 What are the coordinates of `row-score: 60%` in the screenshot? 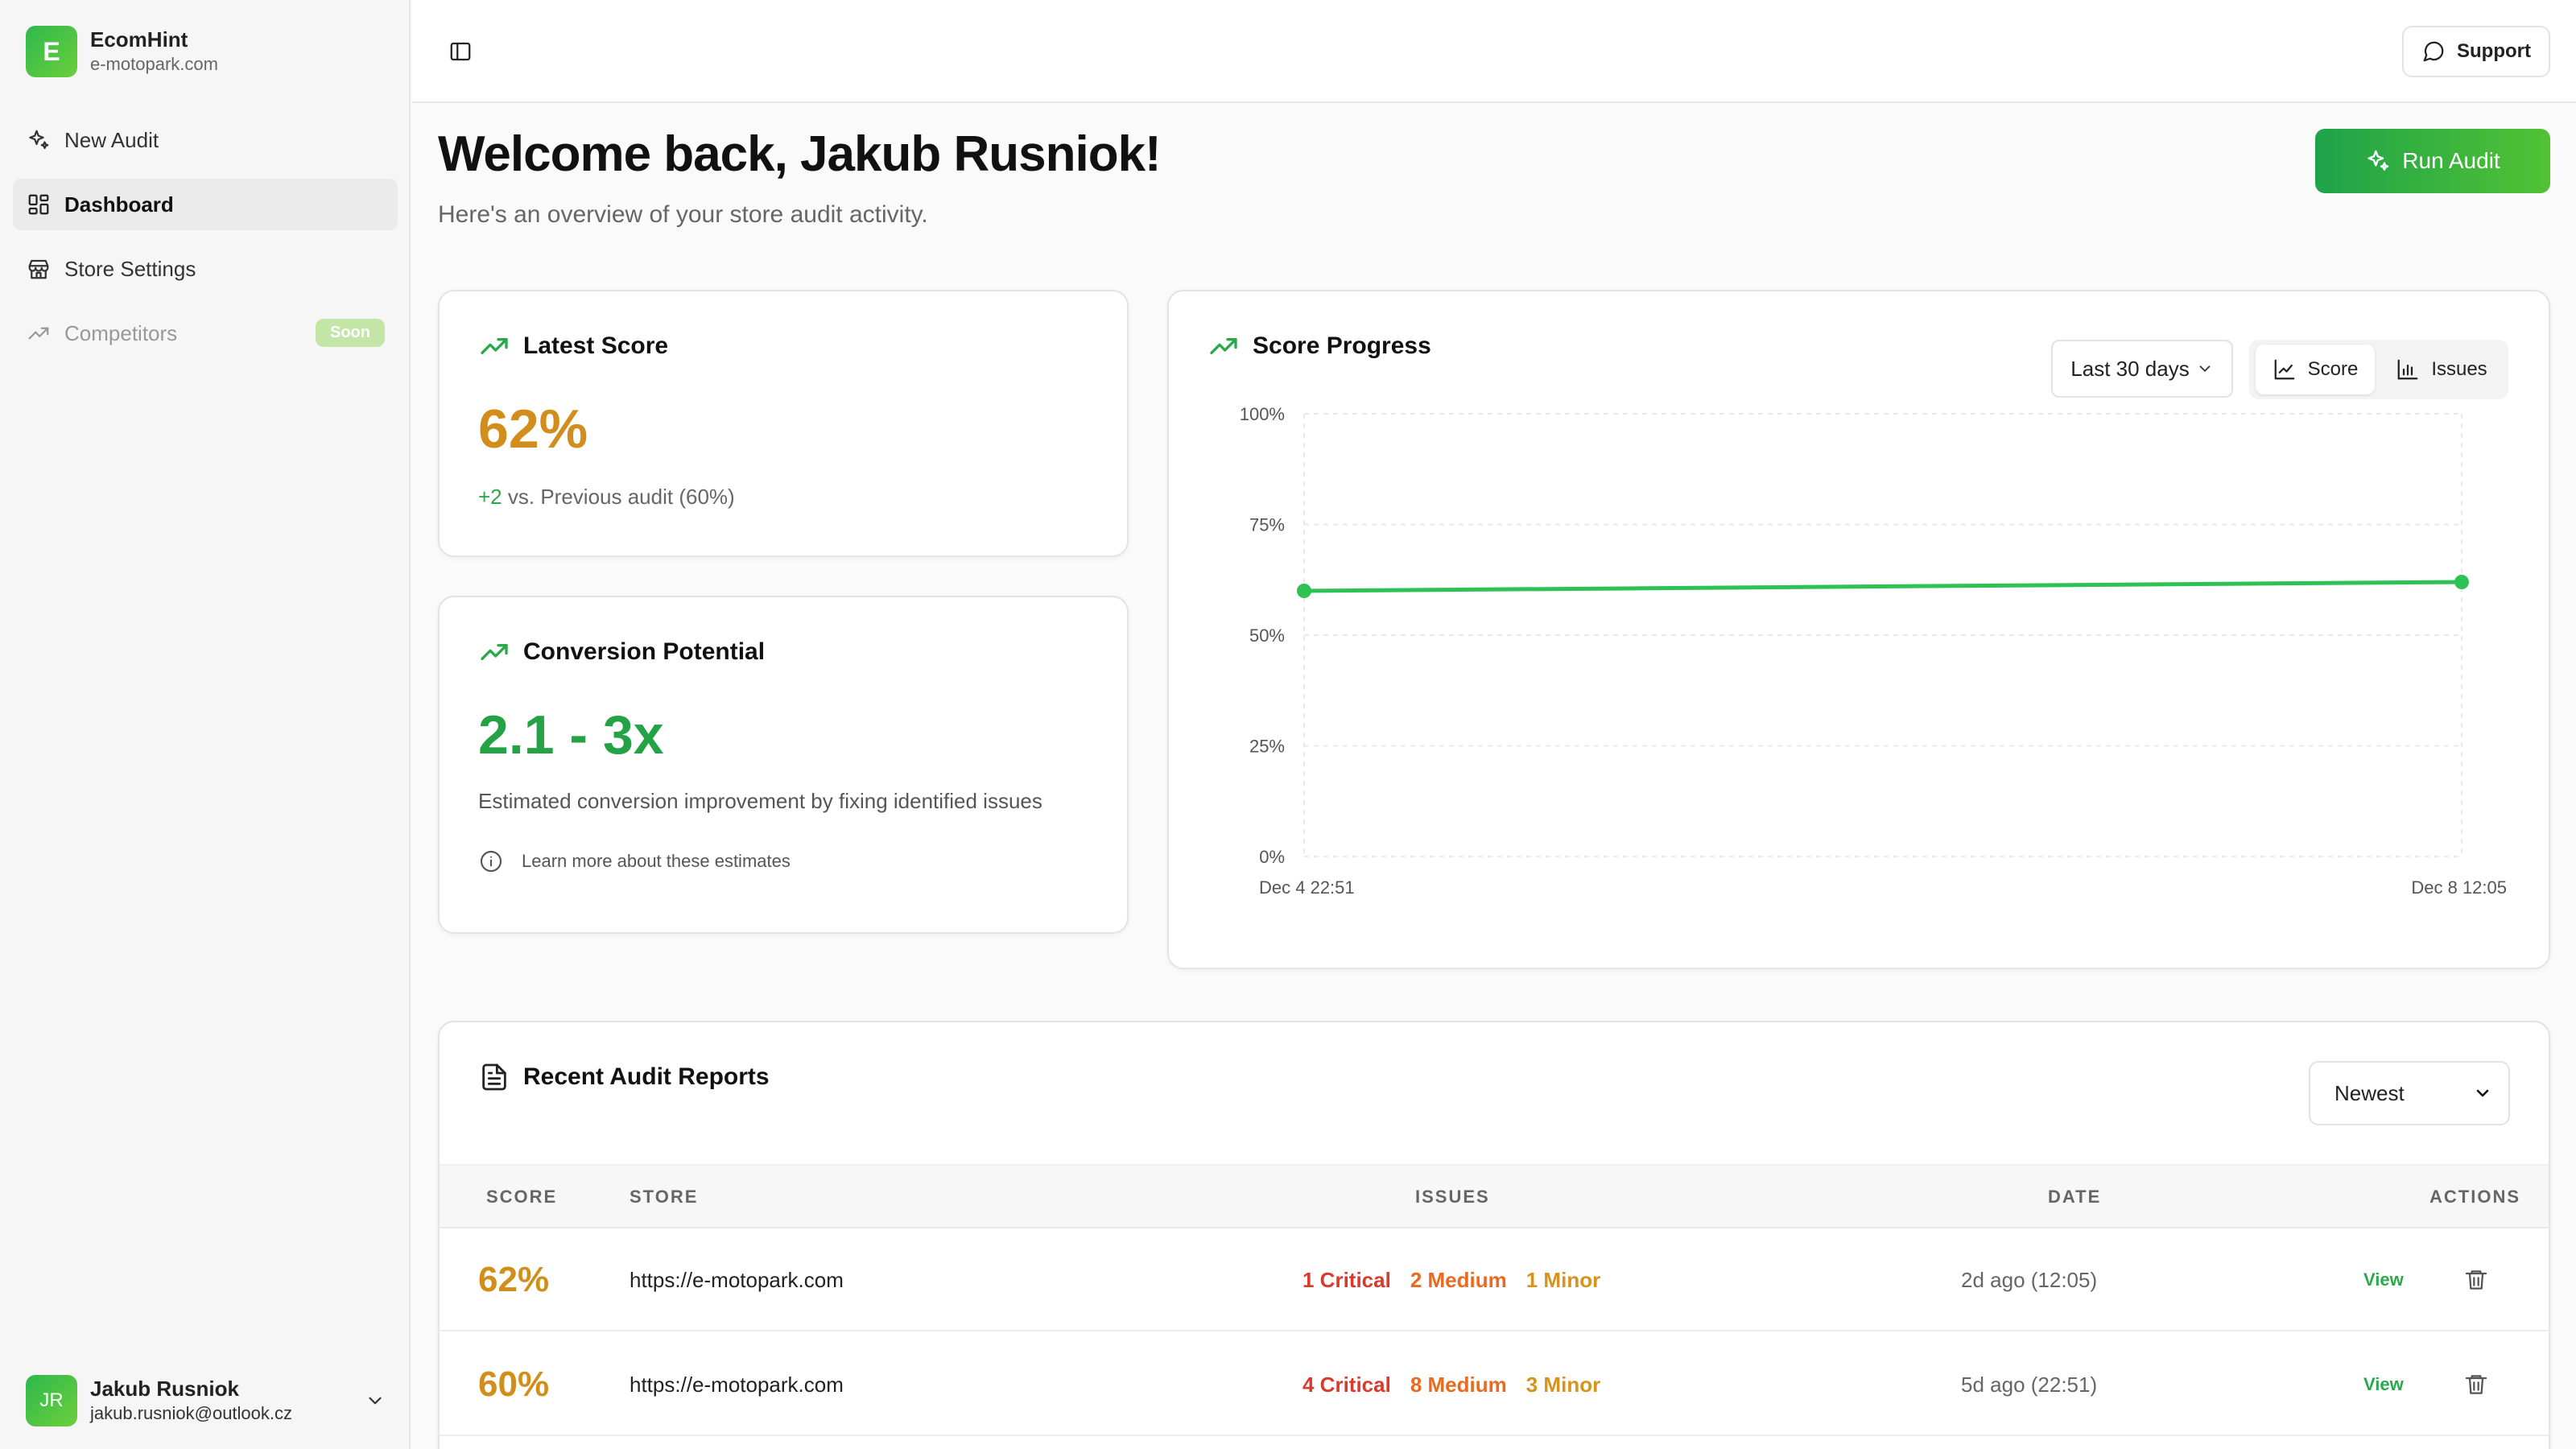 It's located at (514, 1384).